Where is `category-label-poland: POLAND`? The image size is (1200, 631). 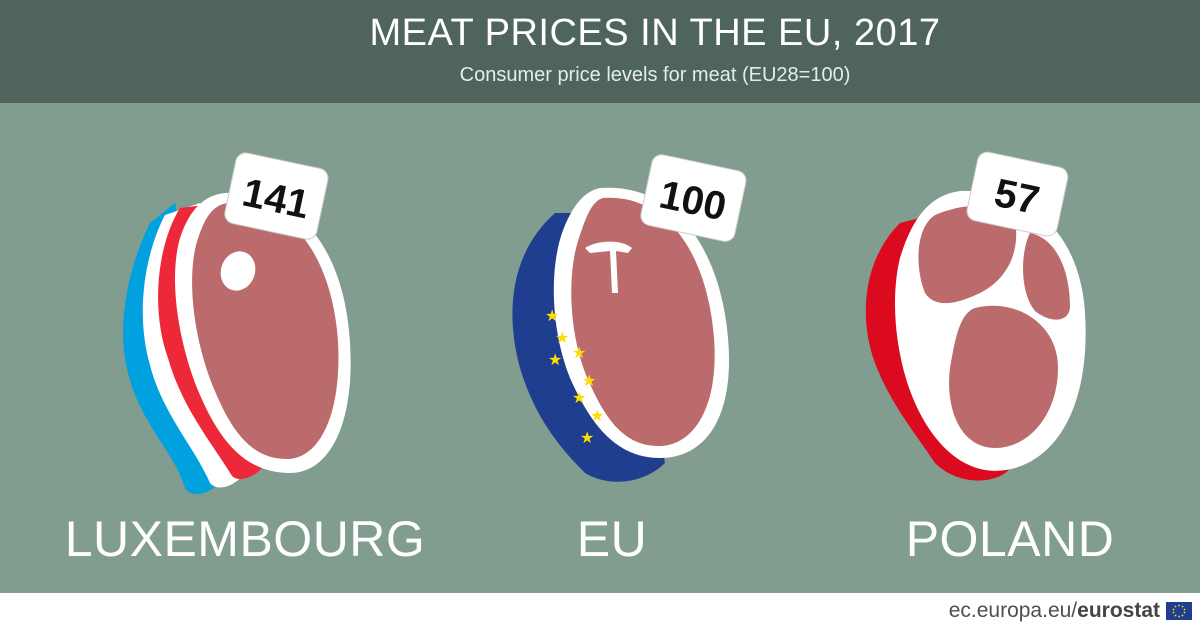 category-label-poland: POLAND is located at coordinates (1010, 539).